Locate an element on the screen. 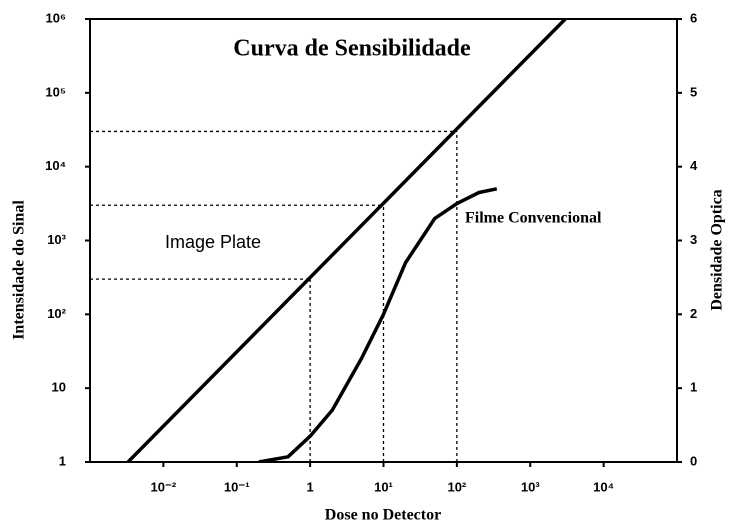  x-tick-label: 10¹ is located at coordinates (383, 486).